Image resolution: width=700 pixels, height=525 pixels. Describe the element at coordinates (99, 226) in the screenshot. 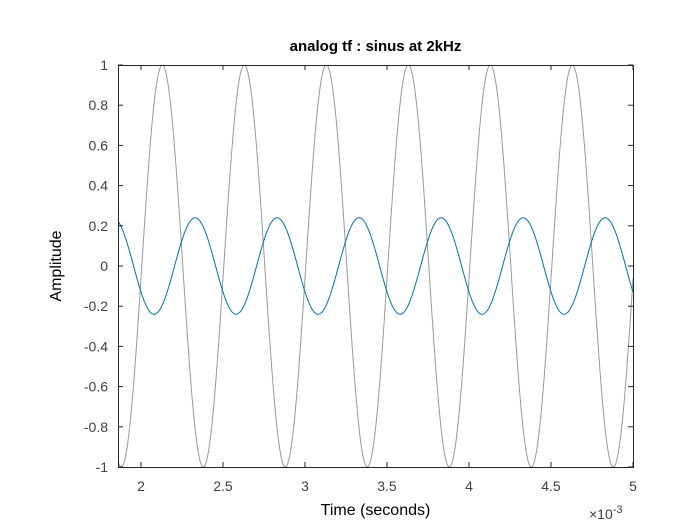

I see `y-tick-label: 0.2` at that location.